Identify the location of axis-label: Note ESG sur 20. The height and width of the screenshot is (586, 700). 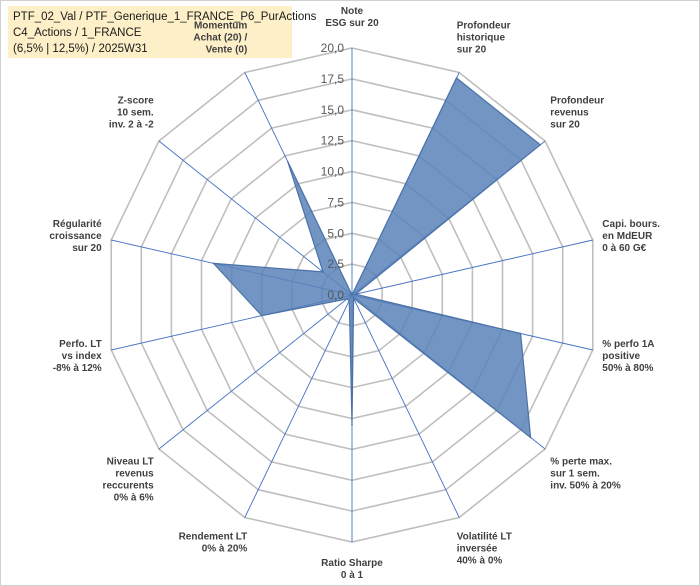
(352, 17).